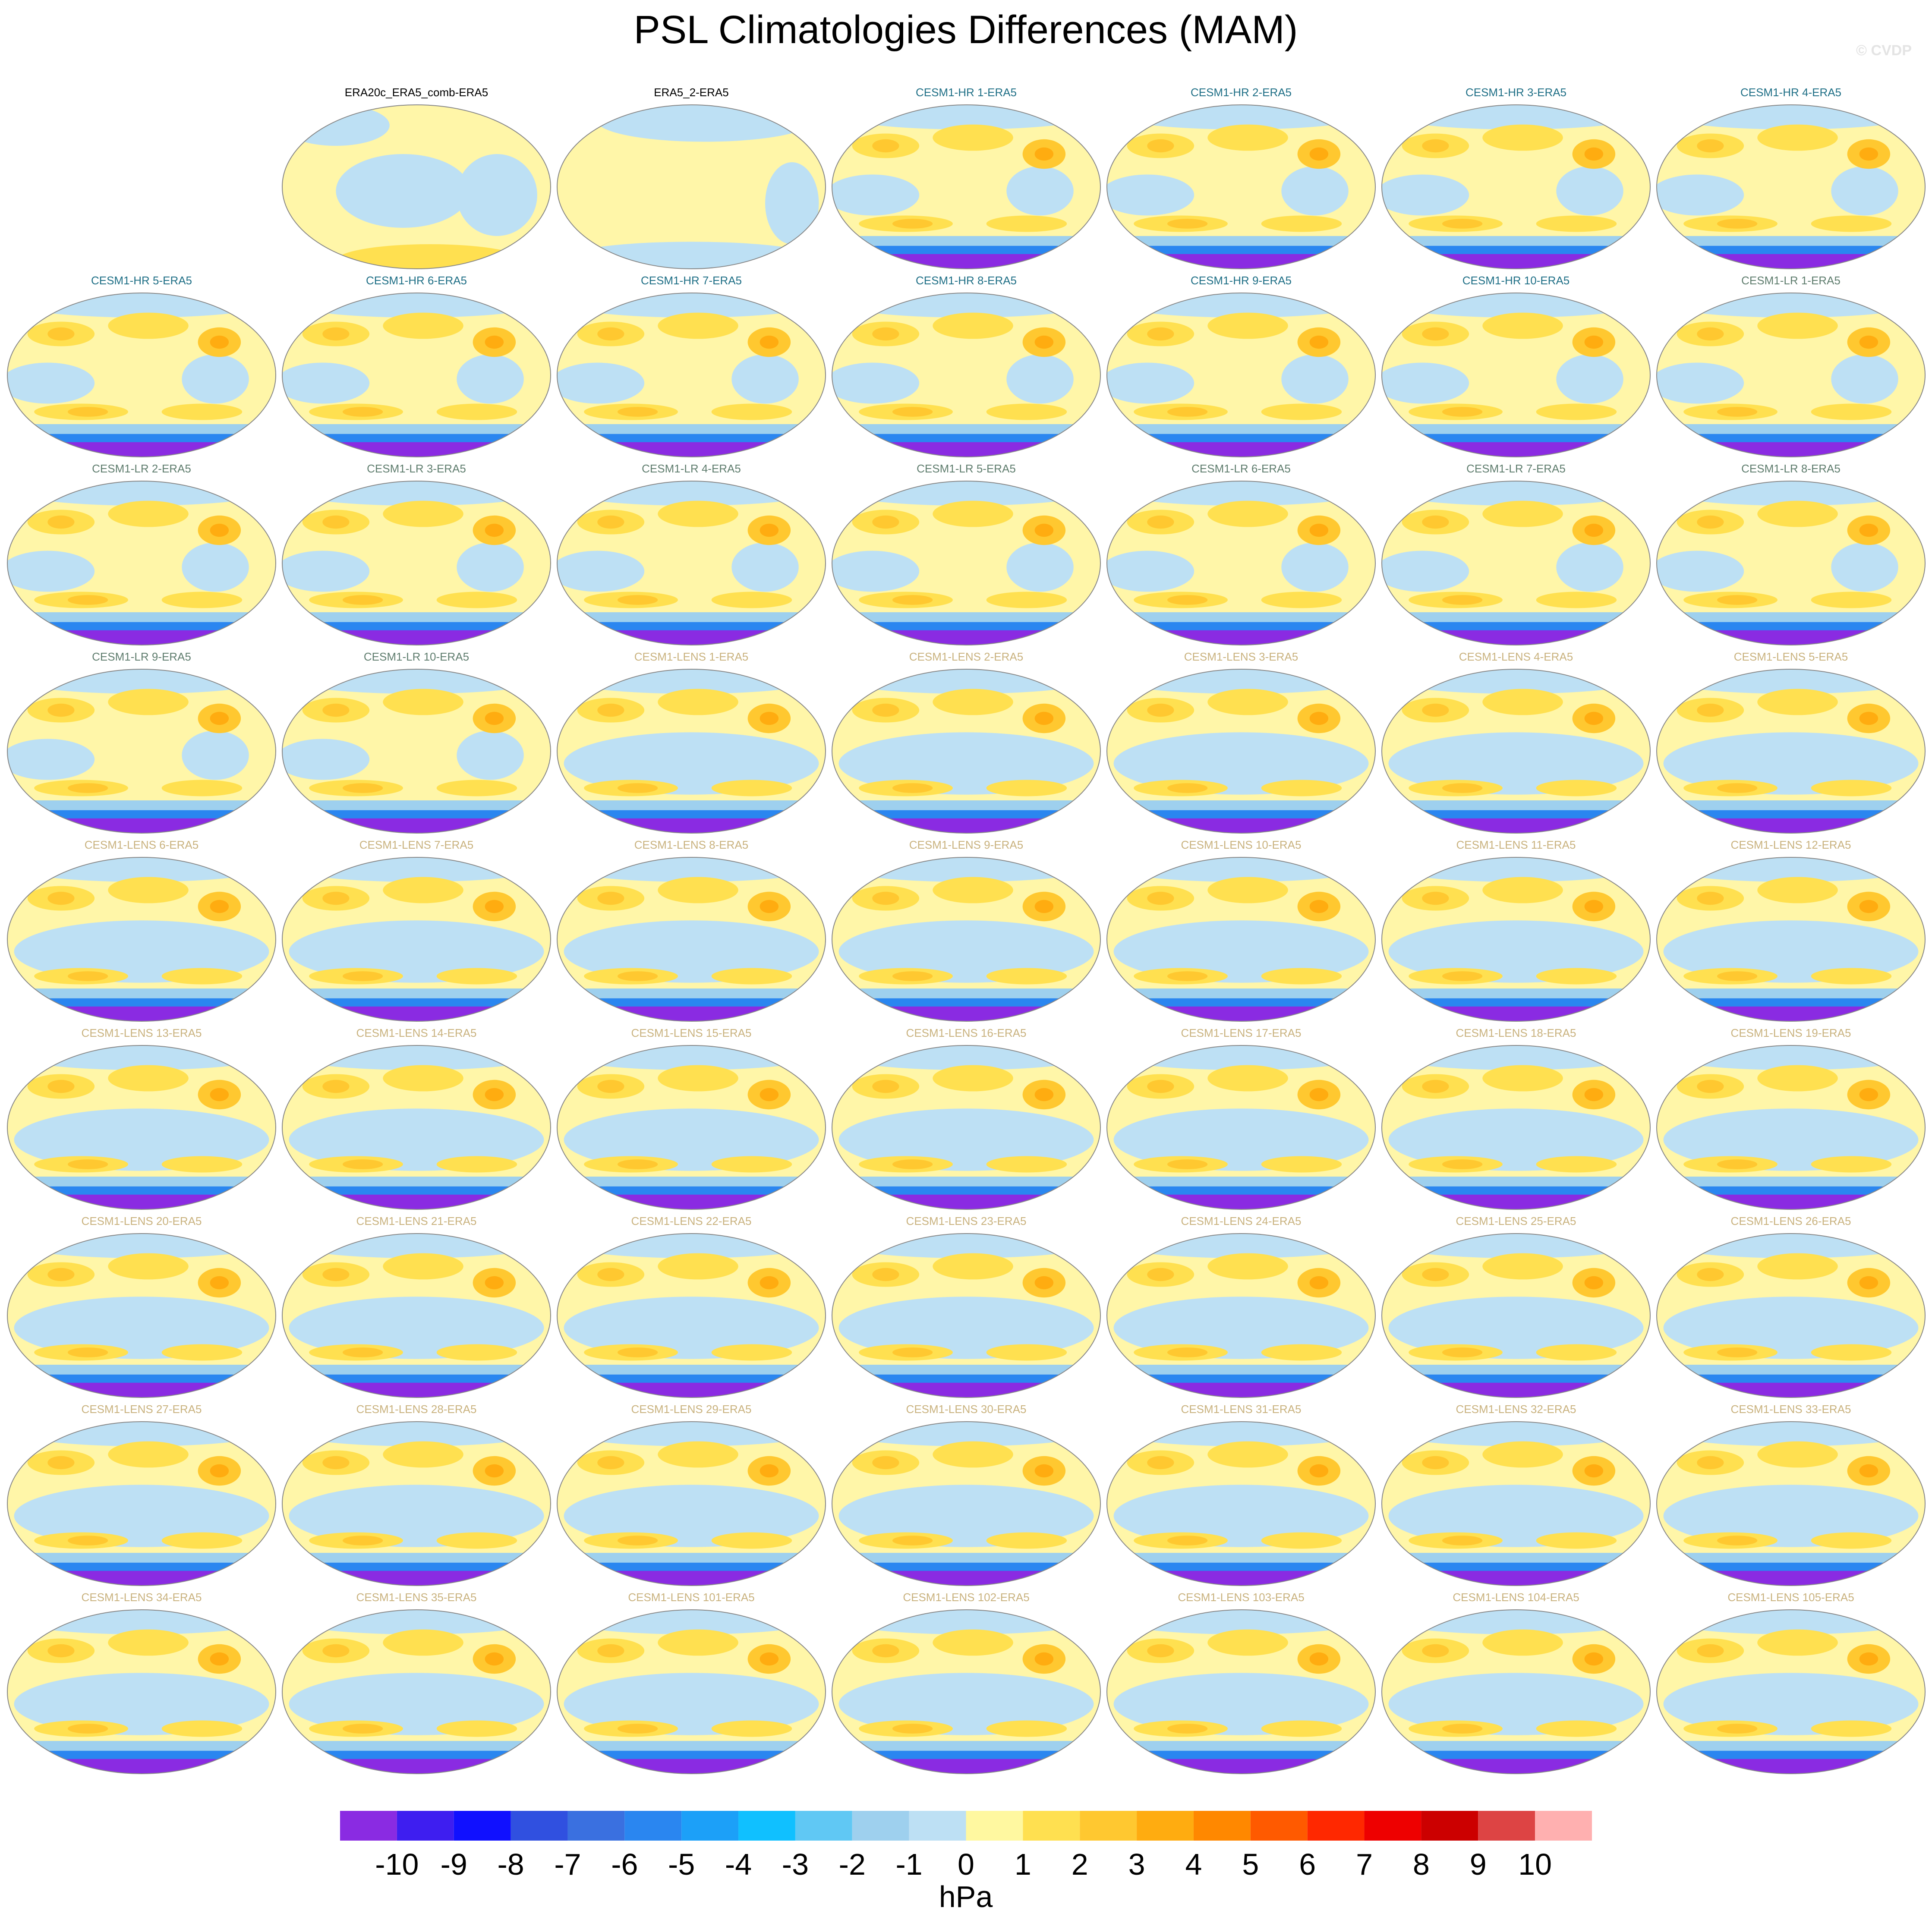  Describe the element at coordinates (1516, 469) in the screenshot. I see `panel-title: CESM1-LR 7-ERA5` at that location.